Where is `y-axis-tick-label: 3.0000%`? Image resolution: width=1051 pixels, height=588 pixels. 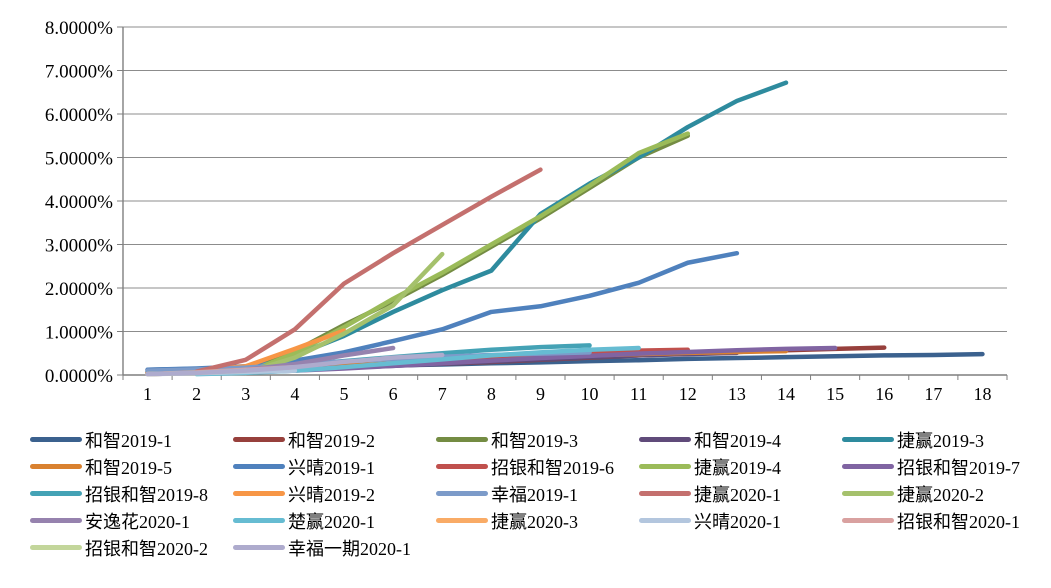
y-axis-tick-label: 3.0000% is located at coordinates (79, 246).